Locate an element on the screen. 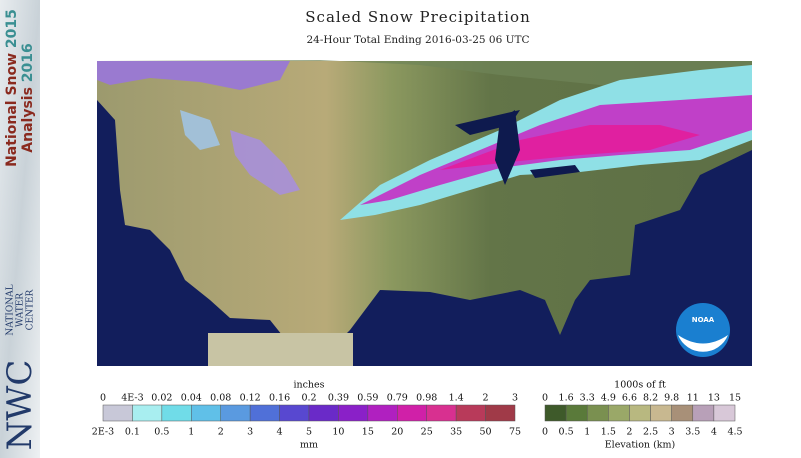 Image resolution: width=801 pixels, height=458 pixels. legend-bottom-label: 25 is located at coordinates (427, 432).